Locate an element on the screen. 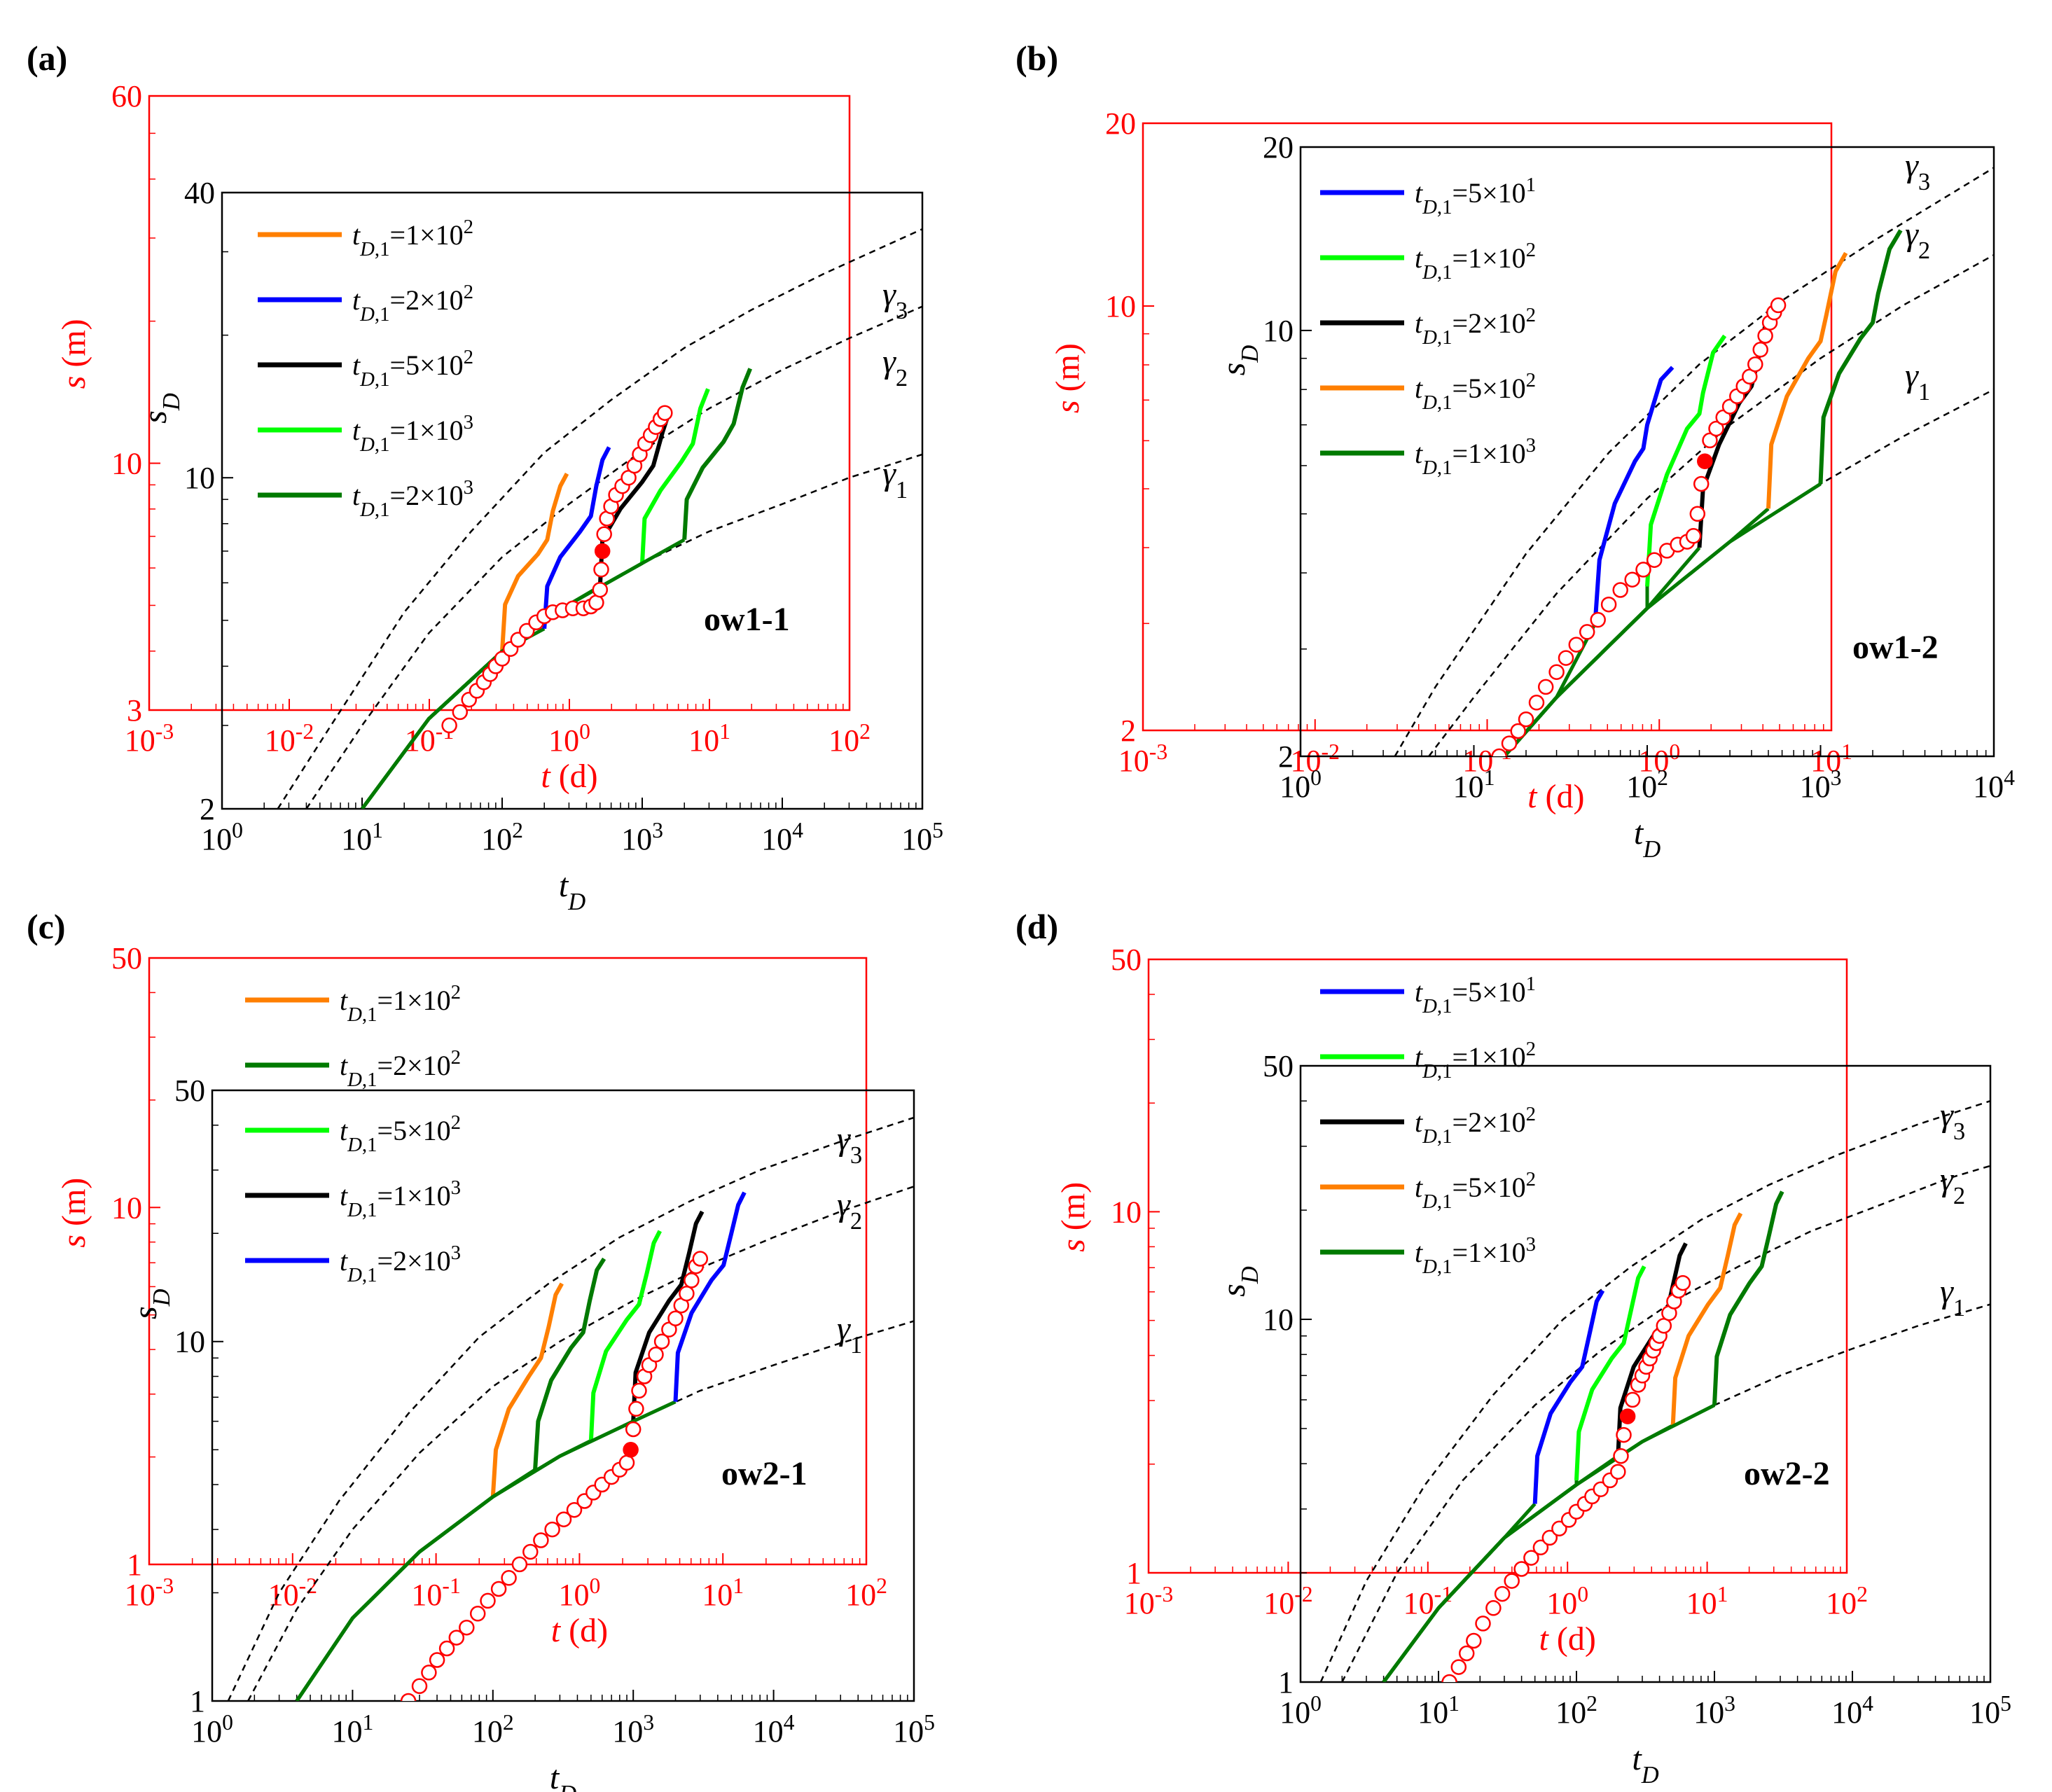 This screenshot has height=1792, width=2052. series-base-t_{D,1}=1×10^2 is located at coordinates (395, 1598).